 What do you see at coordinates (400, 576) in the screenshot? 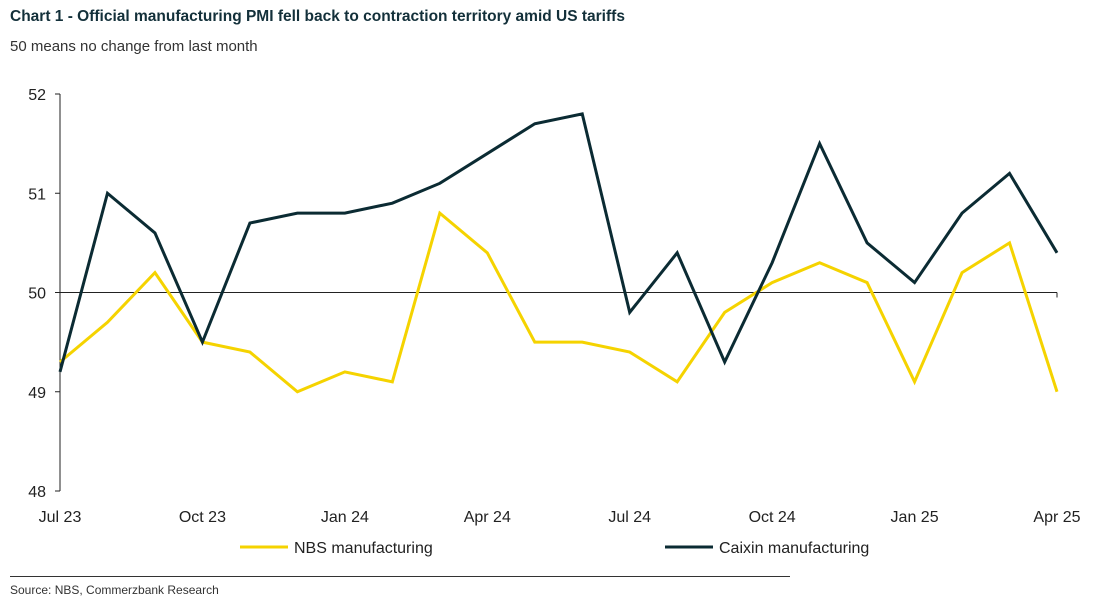
I see `source-divider` at bounding box center [400, 576].